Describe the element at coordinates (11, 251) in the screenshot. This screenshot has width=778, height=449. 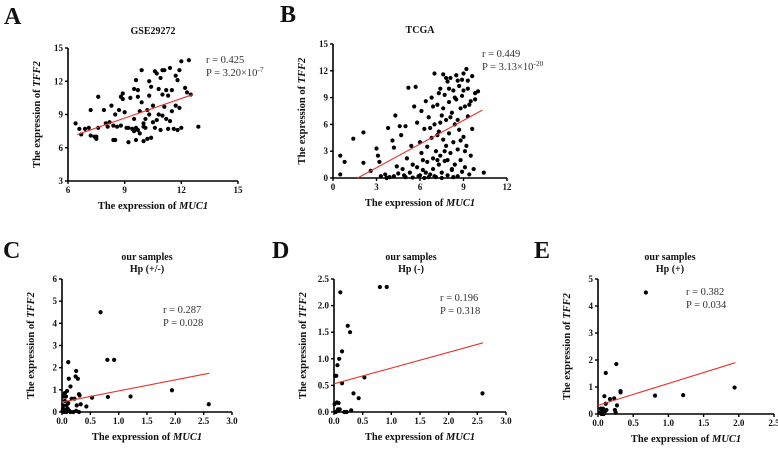
I see `panel-label: C` at that location.